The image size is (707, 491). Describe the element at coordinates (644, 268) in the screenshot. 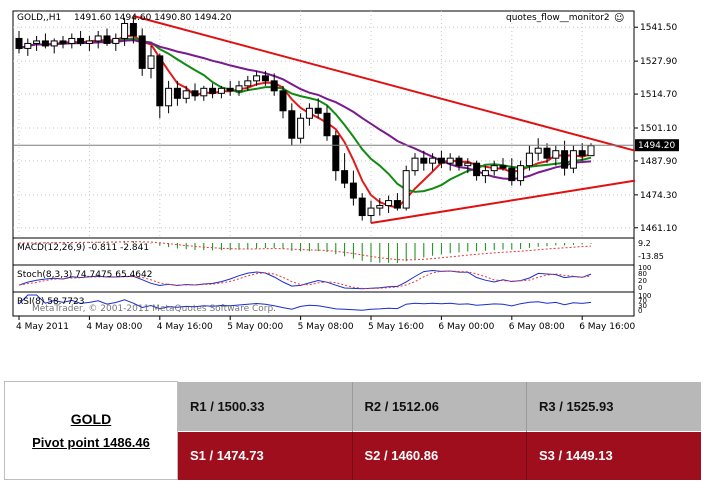

I see `stoch-axis-100: 100` at that location.